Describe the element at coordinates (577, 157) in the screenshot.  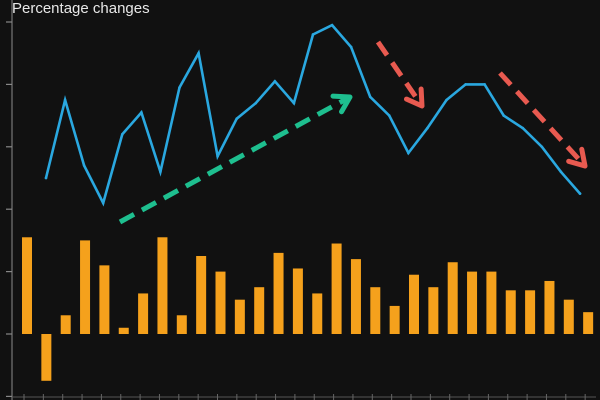
I see `trend-arrow-down-2-head` at that location.